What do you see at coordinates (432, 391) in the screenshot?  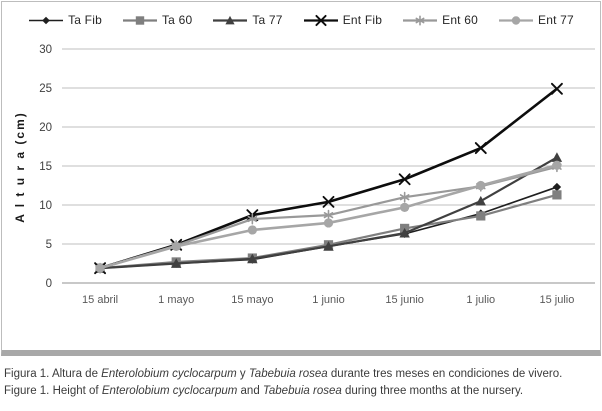 I see `caption-text: during three months at the nursery.` at bounding box center [432, 391].